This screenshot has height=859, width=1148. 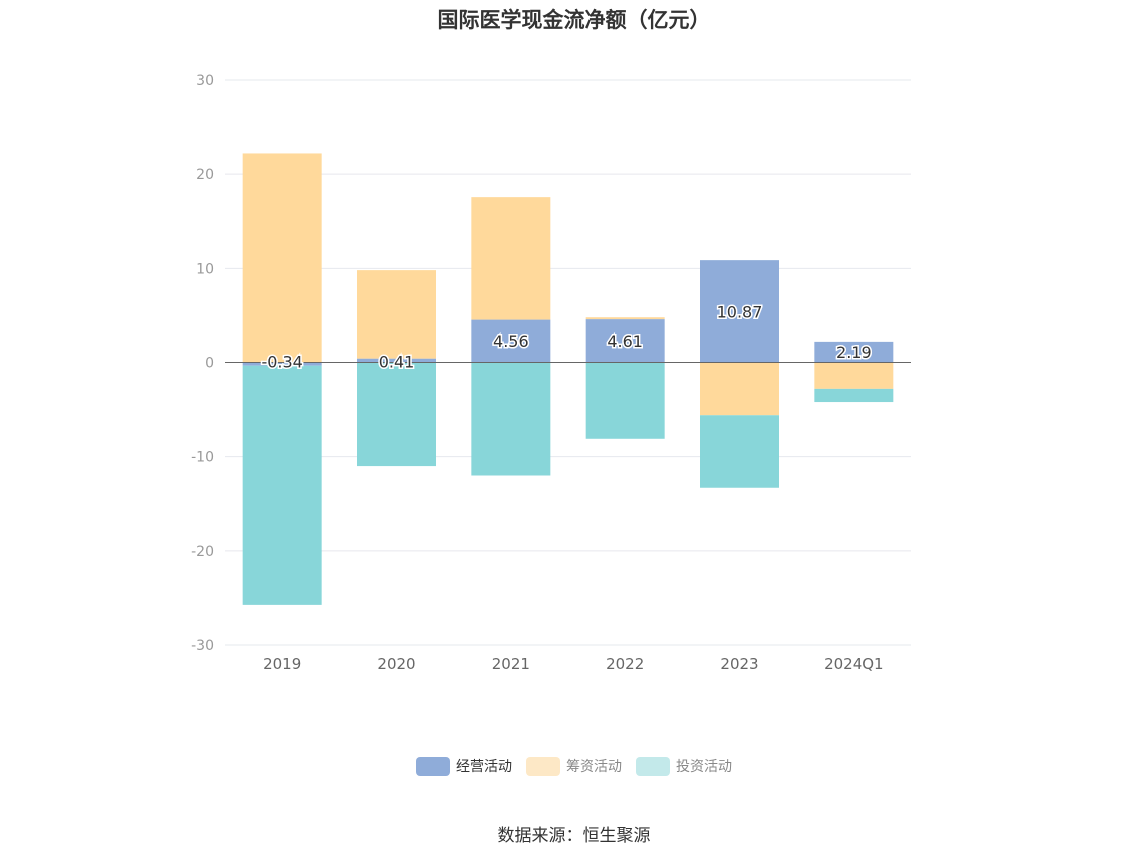 What do you see at coordinates (704, 767) in the screenshot?
I see `legend-label: 投资活动` at bounding box center [704, 767].